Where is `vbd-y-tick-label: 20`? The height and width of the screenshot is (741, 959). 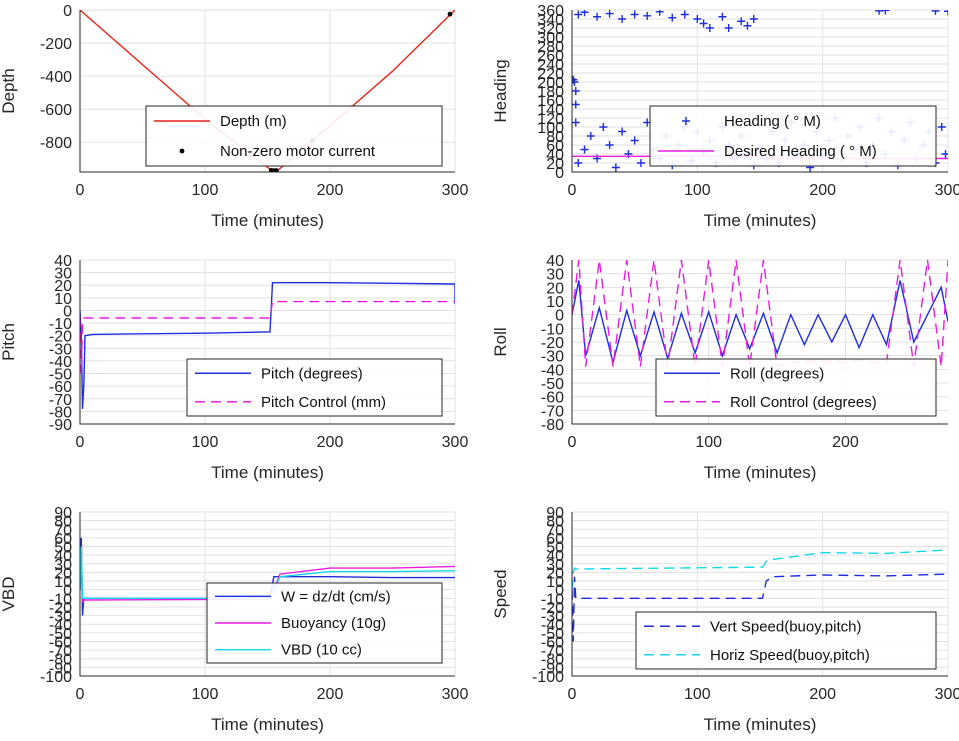 vbd-y-tick-label: 20 is located at coordinates (63, 573).